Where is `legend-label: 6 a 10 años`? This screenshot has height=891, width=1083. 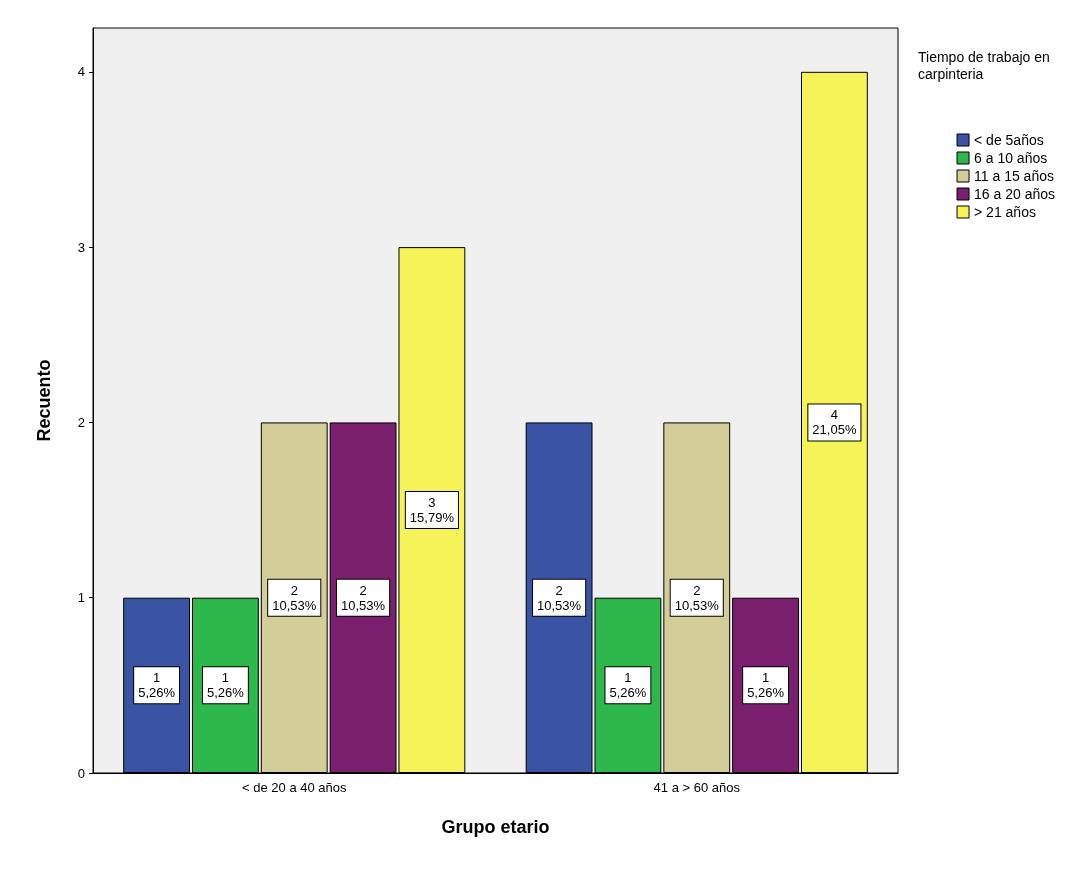 legend-label: 6 a 10 años is located at coordinates (1011, 158).